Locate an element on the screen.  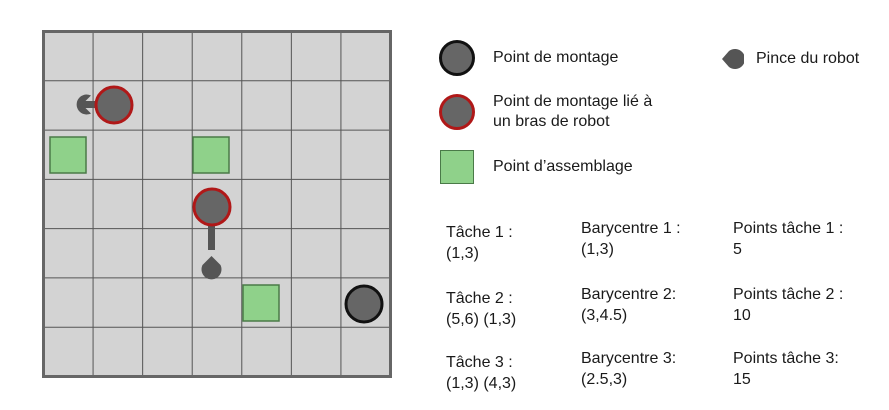
score-cell: Points tâche 2 : 10 is located at coordinates (788, 305).